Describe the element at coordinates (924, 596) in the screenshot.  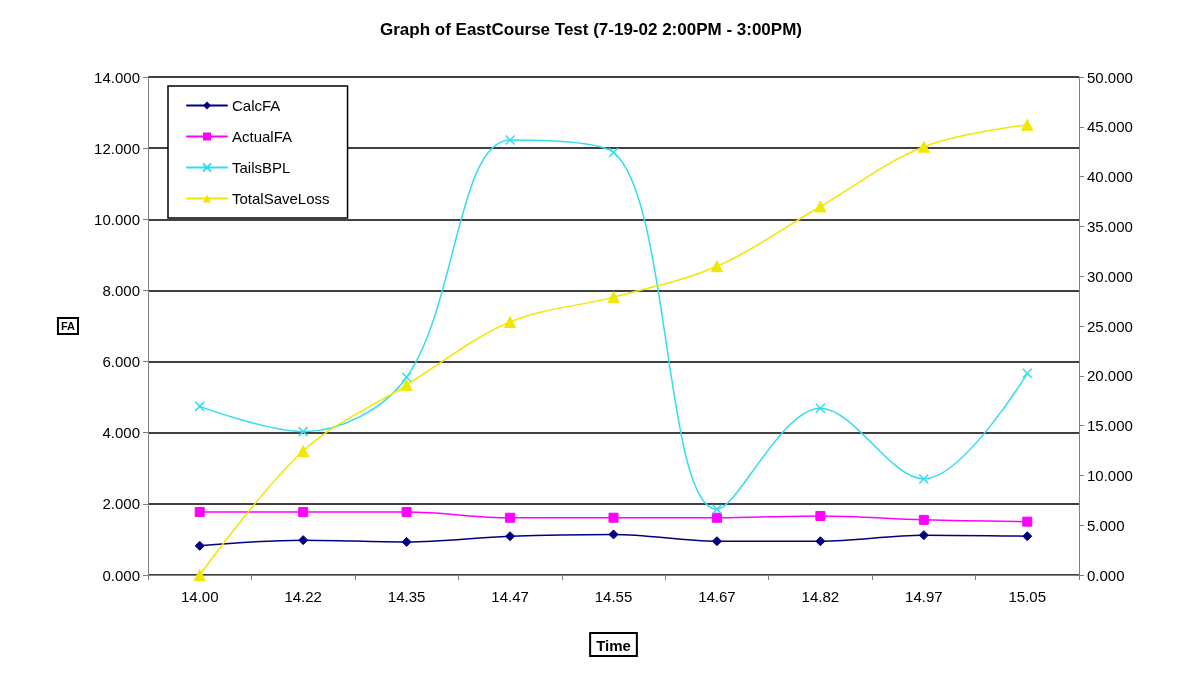
I see `x-tick-label: 14.97` at that location.